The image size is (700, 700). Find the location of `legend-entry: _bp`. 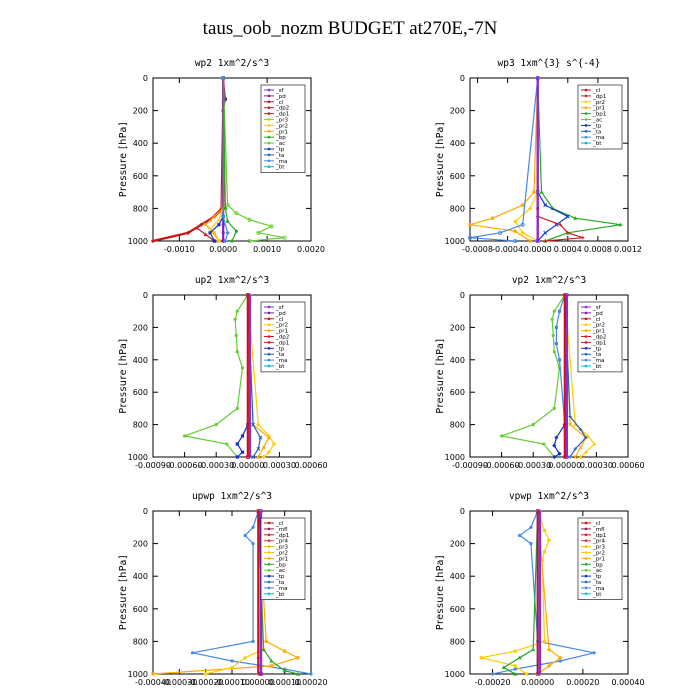

legend-entry: _bp is located at coordinates (280, 565).